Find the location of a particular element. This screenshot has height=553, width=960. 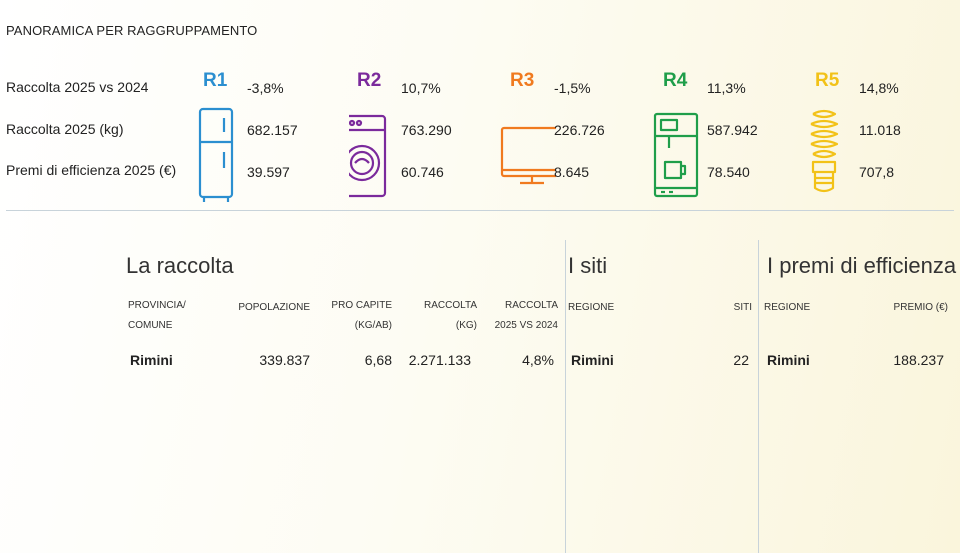

group-kg: 11.018 is located at coordinates (880, 130).